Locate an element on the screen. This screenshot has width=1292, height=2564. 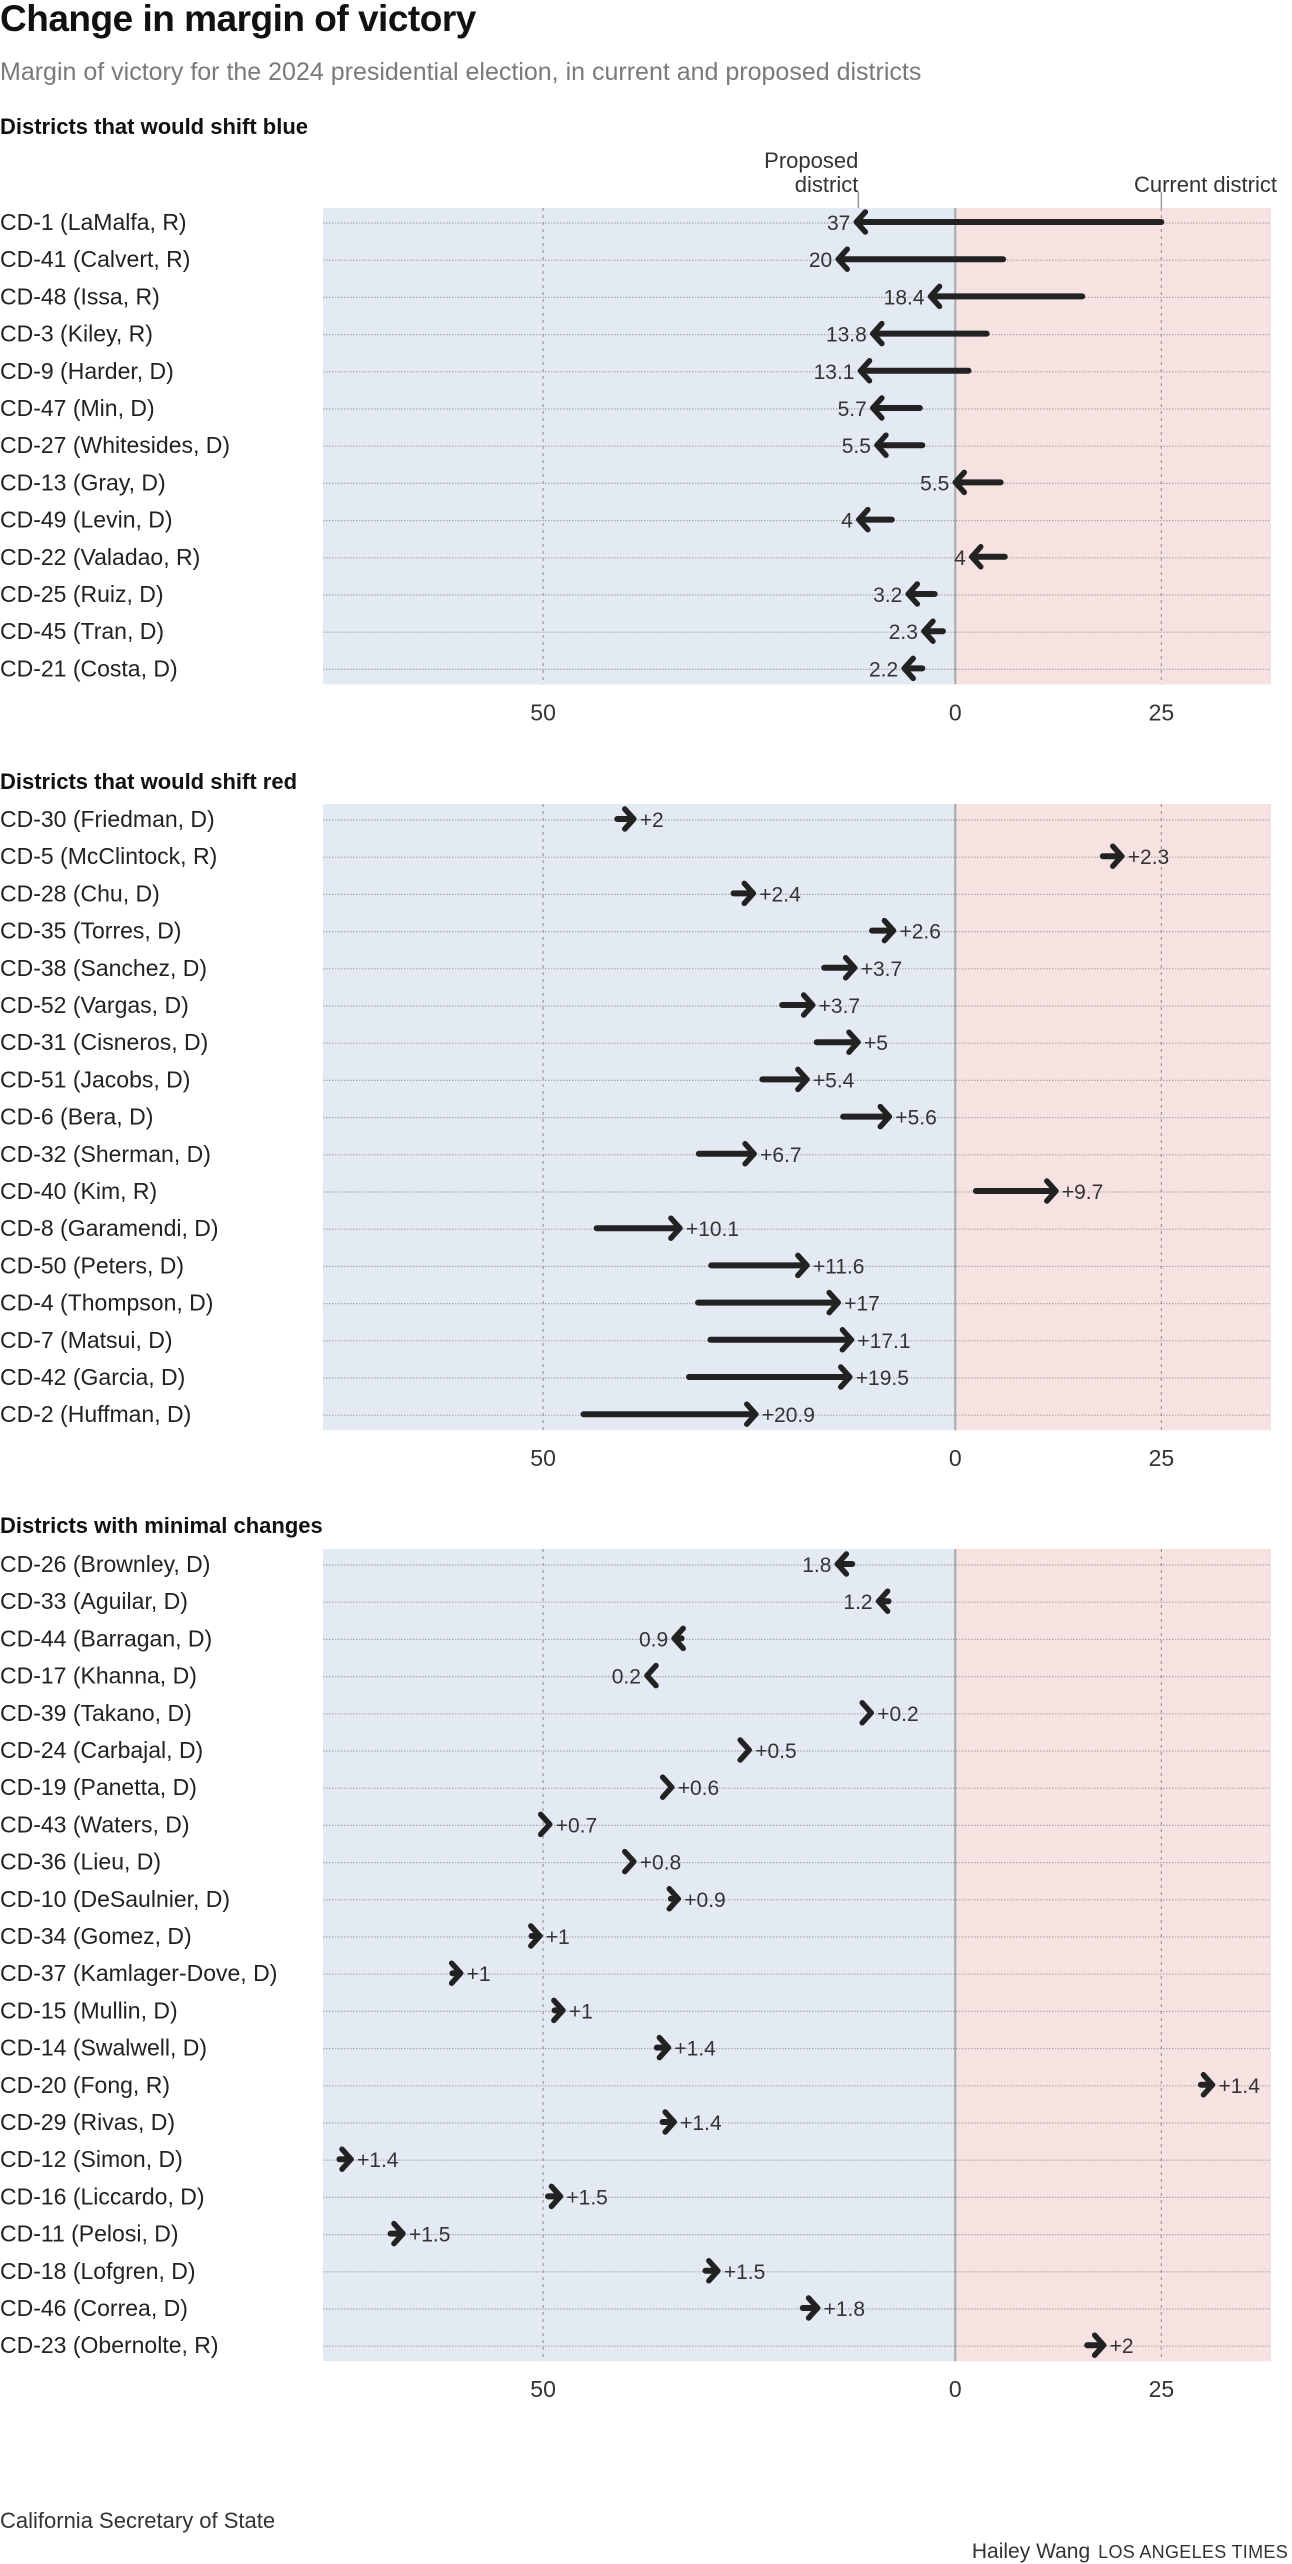
district-label: CD-40 (Kim, R) is located at coordinates (78, 1191).